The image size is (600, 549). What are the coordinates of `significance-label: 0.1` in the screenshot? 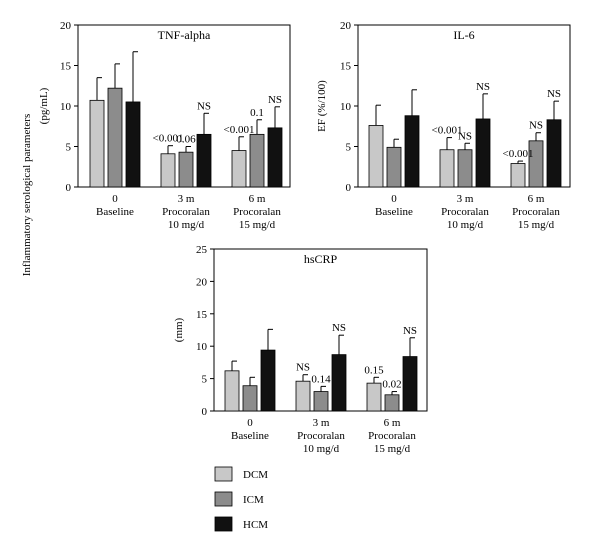 It's located at (257, 113).